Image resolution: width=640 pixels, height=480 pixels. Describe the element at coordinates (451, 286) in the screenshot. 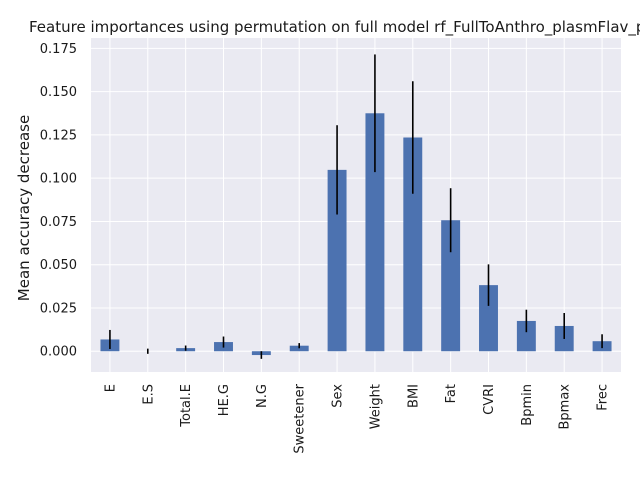

I see `bar-fat` at that location.